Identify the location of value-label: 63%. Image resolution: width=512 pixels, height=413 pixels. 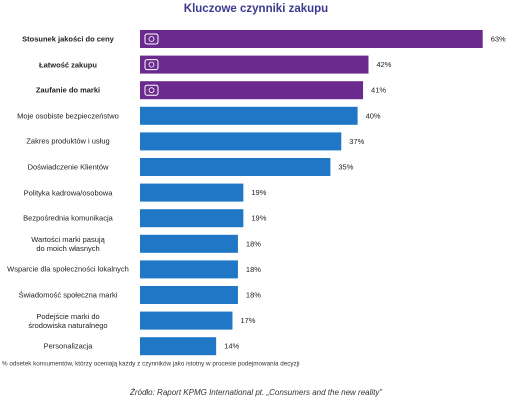
(498, 38).